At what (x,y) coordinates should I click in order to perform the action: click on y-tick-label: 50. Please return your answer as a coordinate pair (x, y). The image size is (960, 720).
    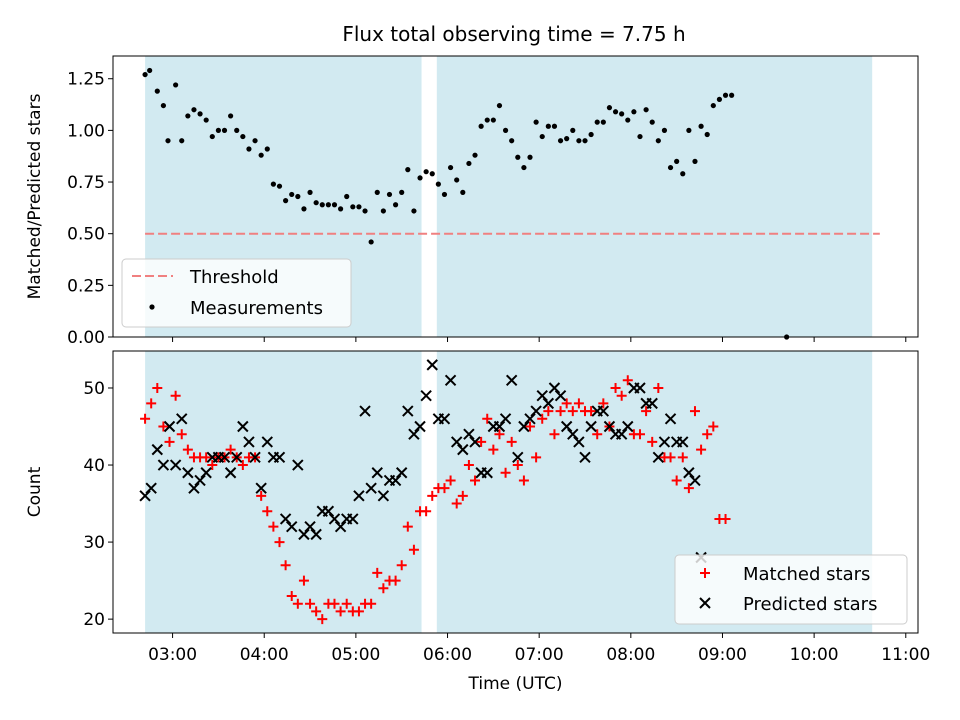
    Looking at the image, I should click on (94, 389).